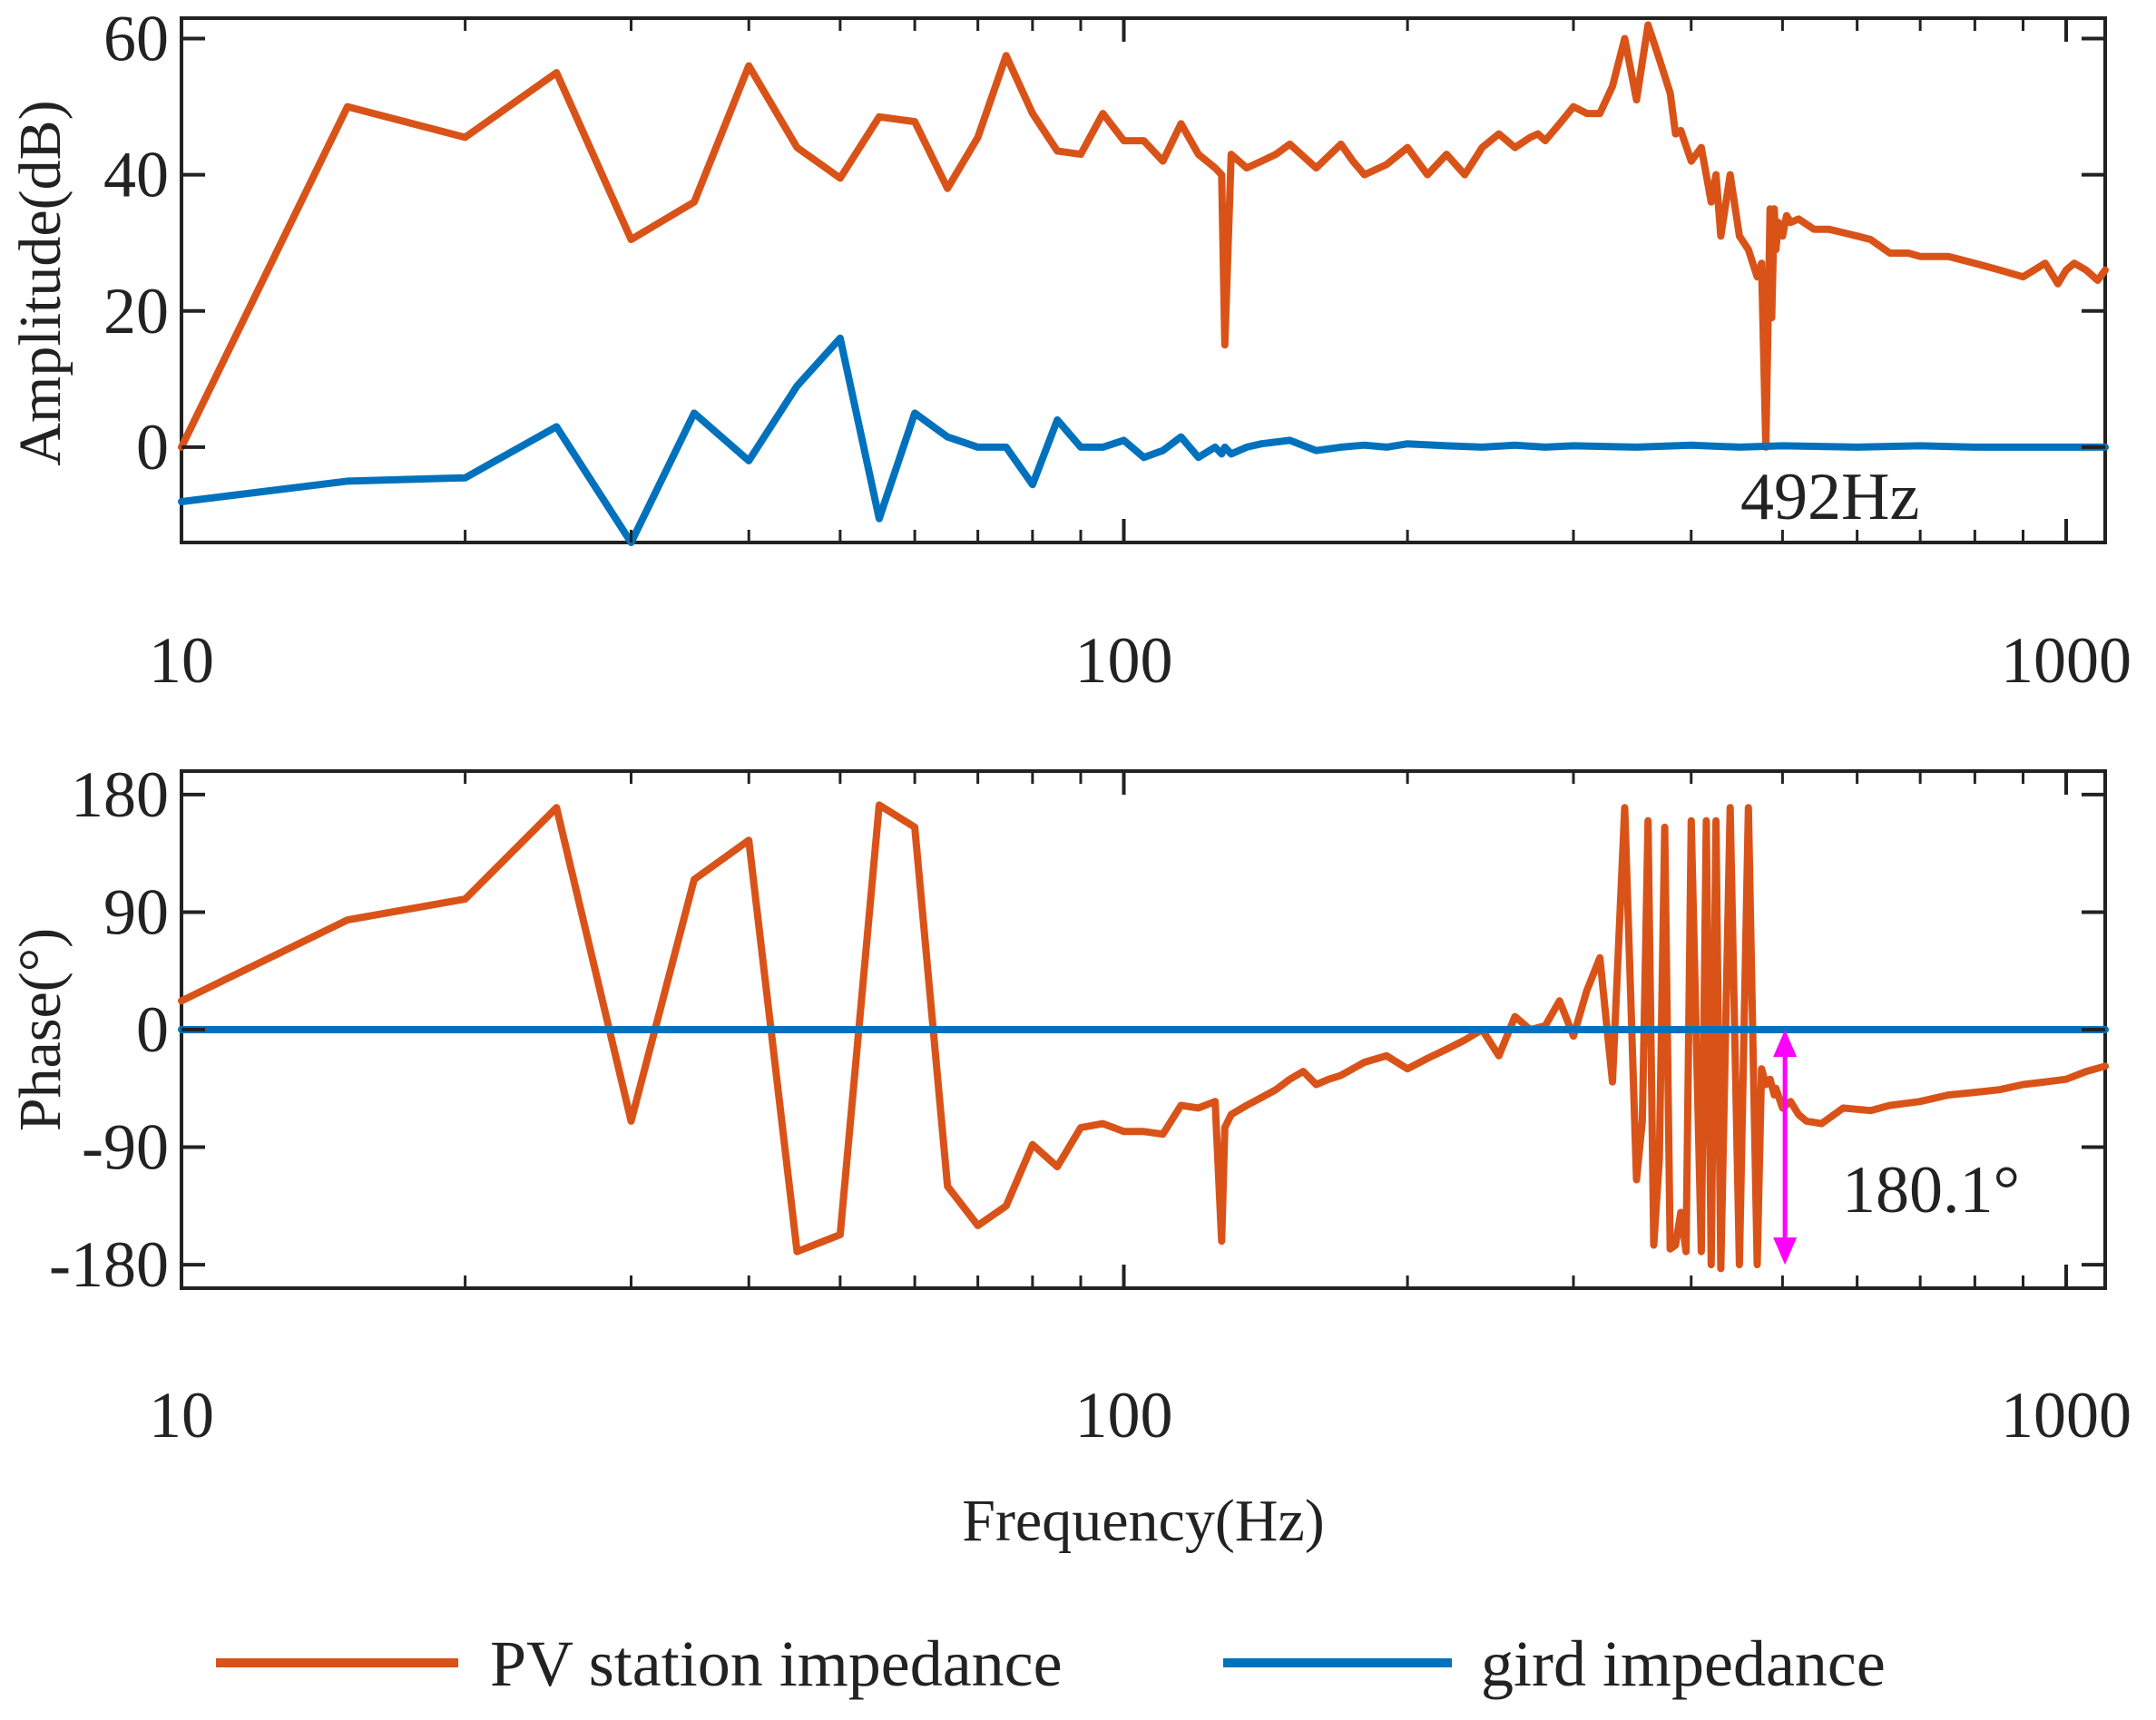  I want to click on phase-ytick-label-4: 180, so click(120, 794).